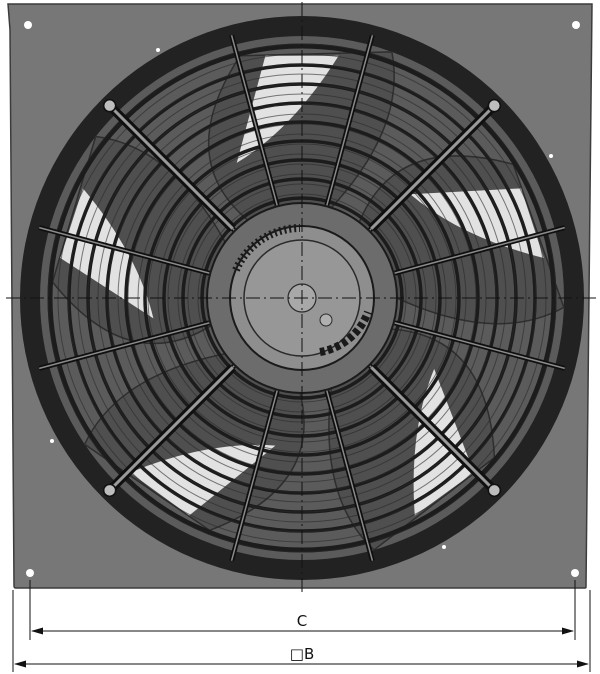  I want to click on mounting-hole-bottom-left, so click(30, 573).